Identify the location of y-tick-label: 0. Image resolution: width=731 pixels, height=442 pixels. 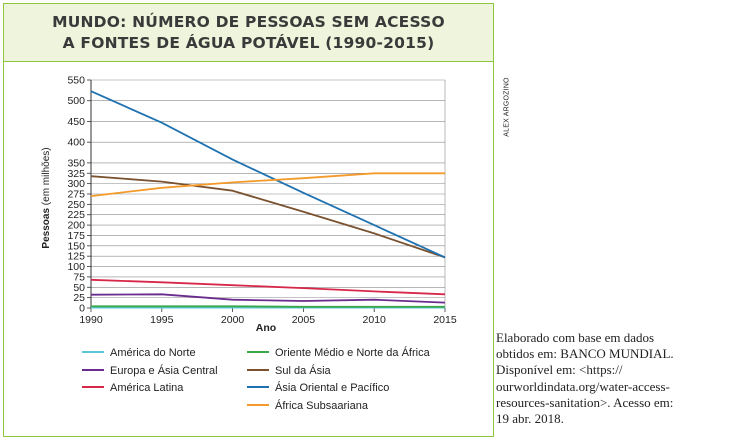
(82, 309).